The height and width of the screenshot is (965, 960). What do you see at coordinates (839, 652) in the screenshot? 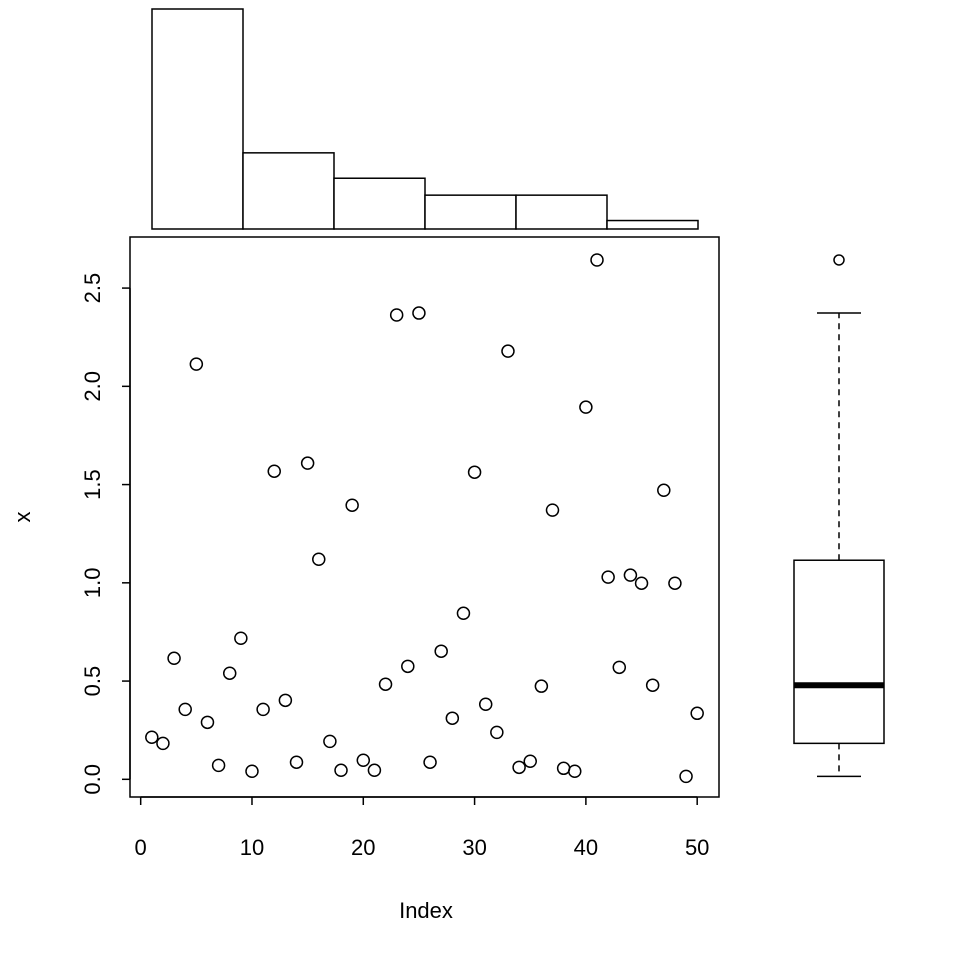
I see `box` at bounding box center [839, 652].